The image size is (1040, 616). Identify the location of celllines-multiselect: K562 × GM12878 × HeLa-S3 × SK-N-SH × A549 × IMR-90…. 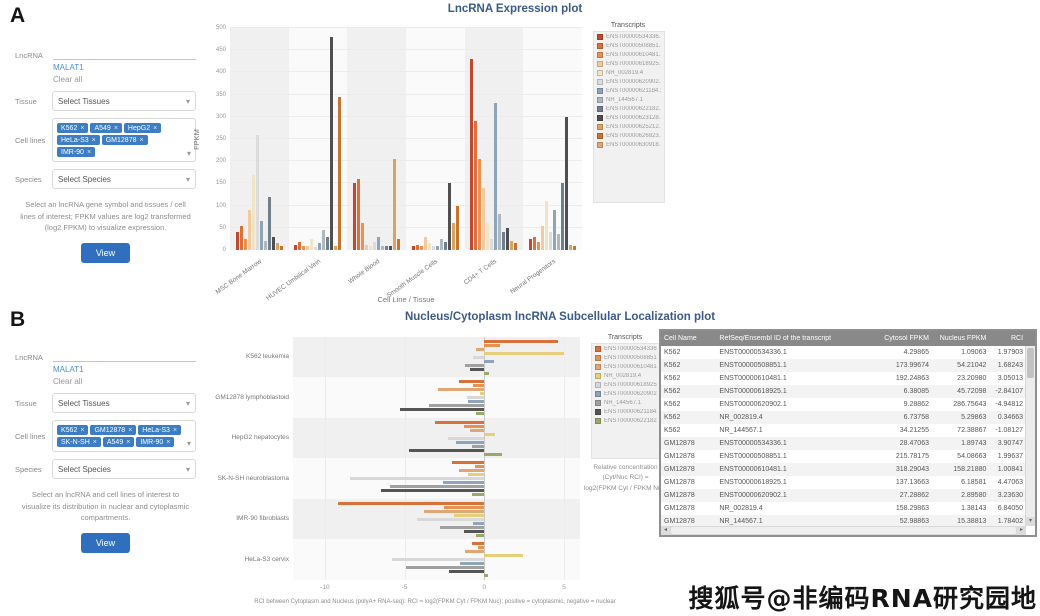
(124, 436).